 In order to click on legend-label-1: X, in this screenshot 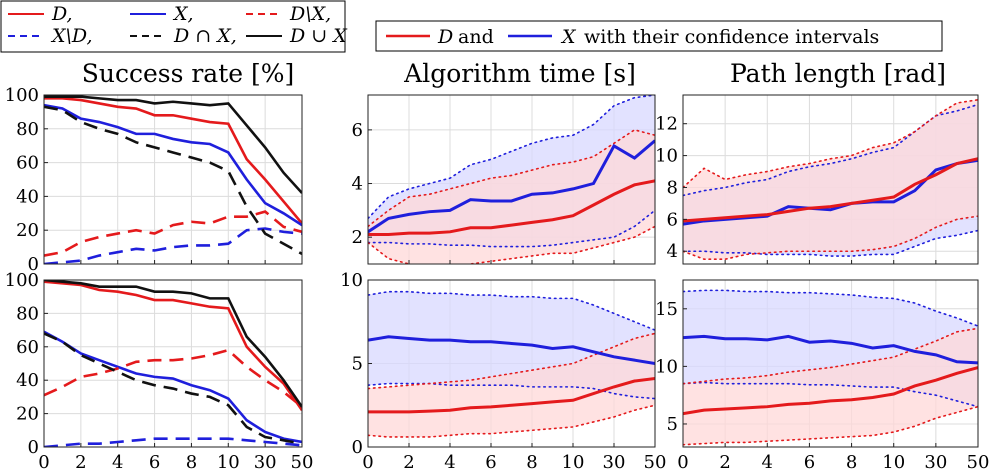, I will do `click(183, 14)`.